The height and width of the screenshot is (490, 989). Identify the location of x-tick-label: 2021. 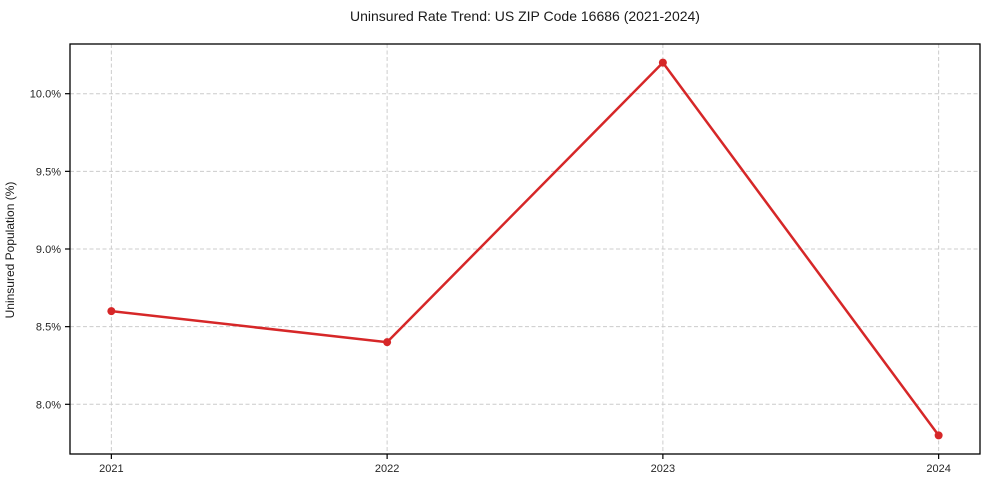
(111, 469).